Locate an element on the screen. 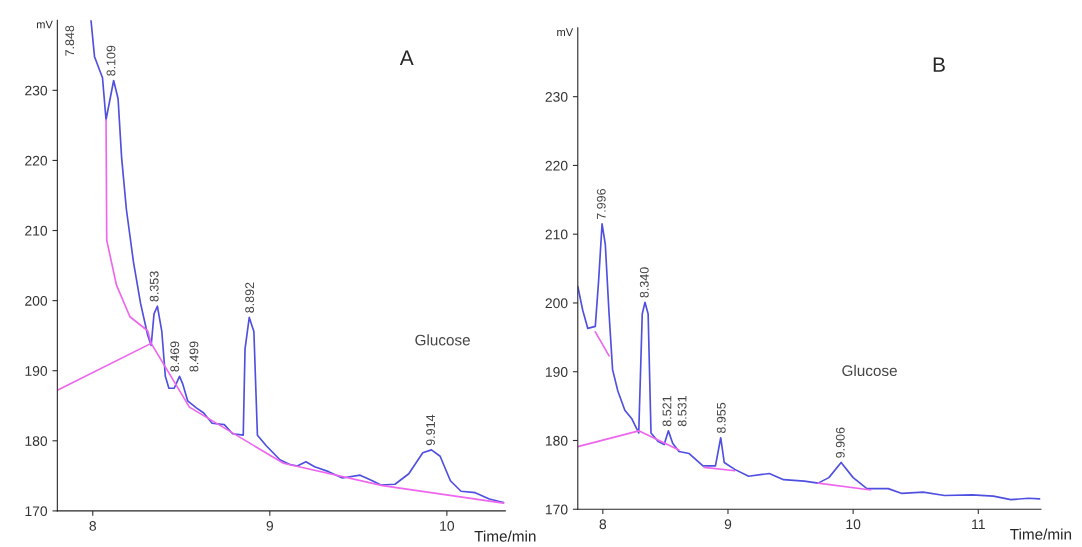 Image resolution: width=1082 pixels, height=547 pixels. annotation: 8.499 is located at coordinates (194, 356).